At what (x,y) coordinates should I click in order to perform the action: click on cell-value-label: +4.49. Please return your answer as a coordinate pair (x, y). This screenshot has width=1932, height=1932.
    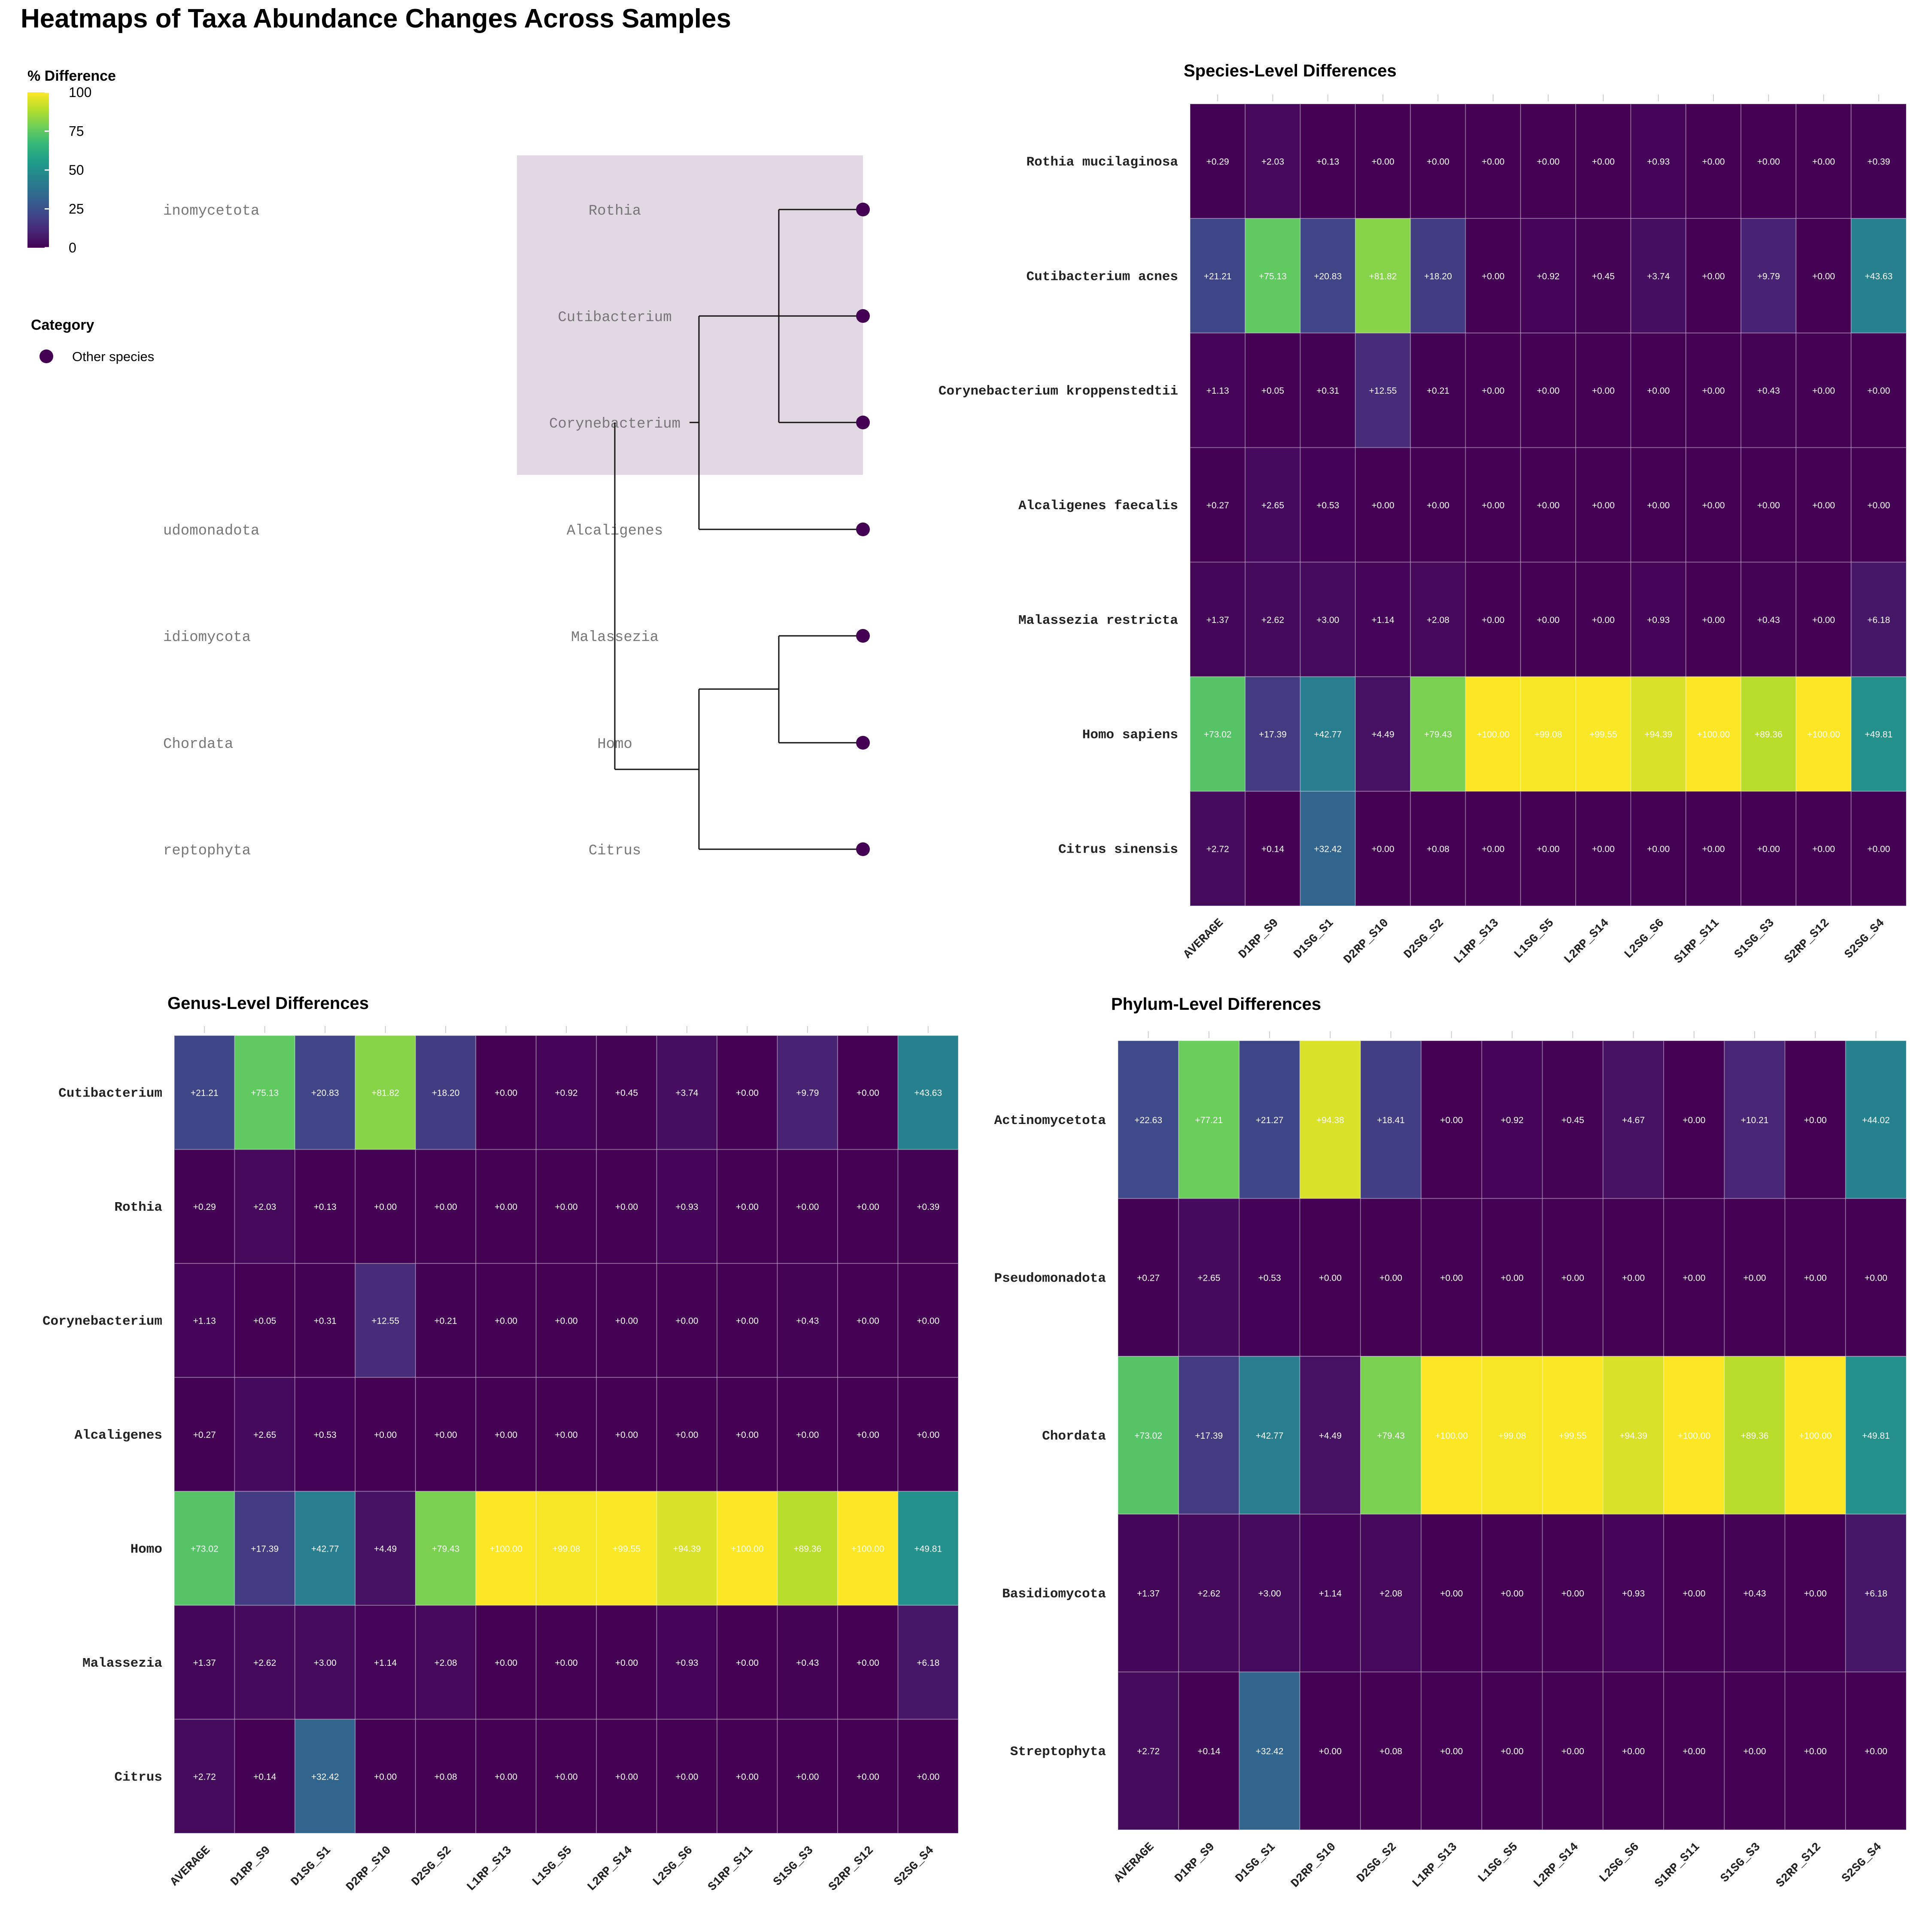
    Looking at the image, I should click on (386, 1549).